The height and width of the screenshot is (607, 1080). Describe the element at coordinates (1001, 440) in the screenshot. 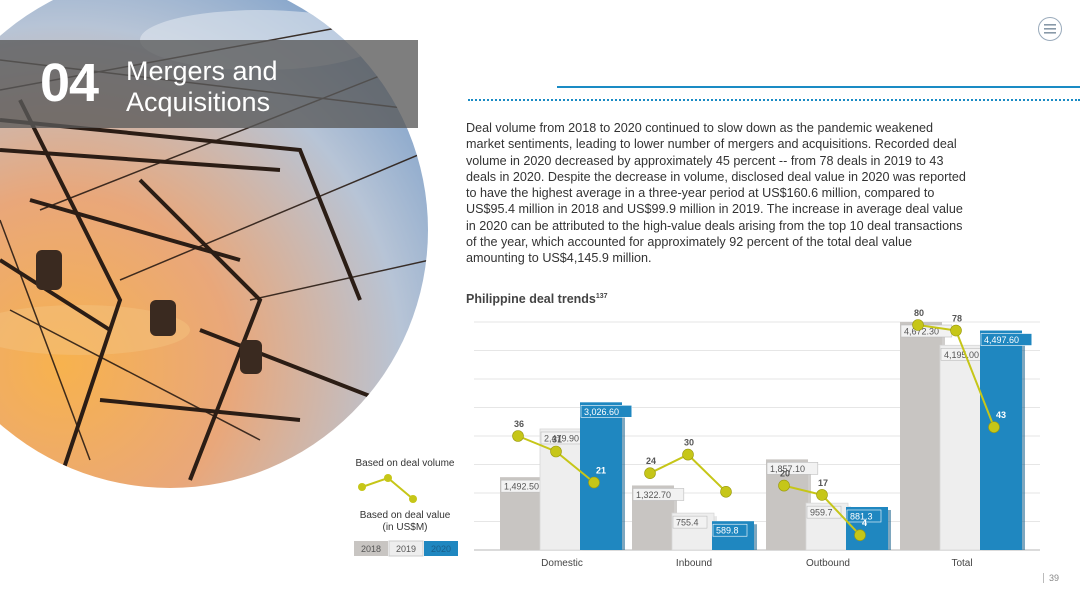

I see `bar-total-2020` at that location.